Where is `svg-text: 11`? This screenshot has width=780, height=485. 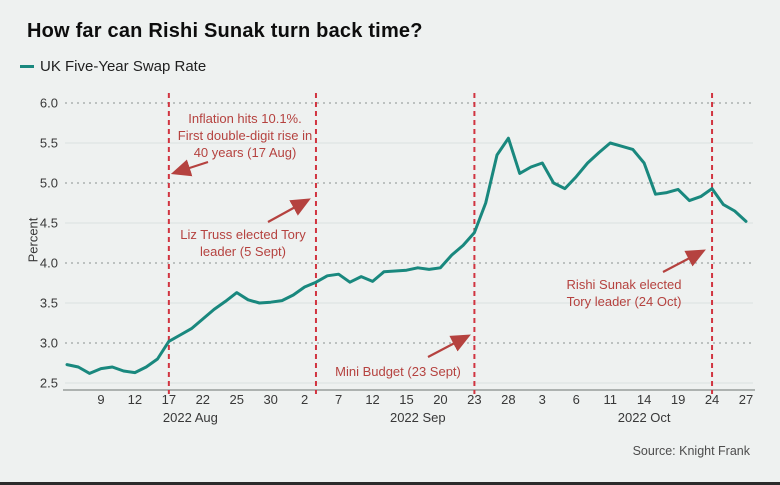 svg-text: 11 is located at coordinates (610, 399).